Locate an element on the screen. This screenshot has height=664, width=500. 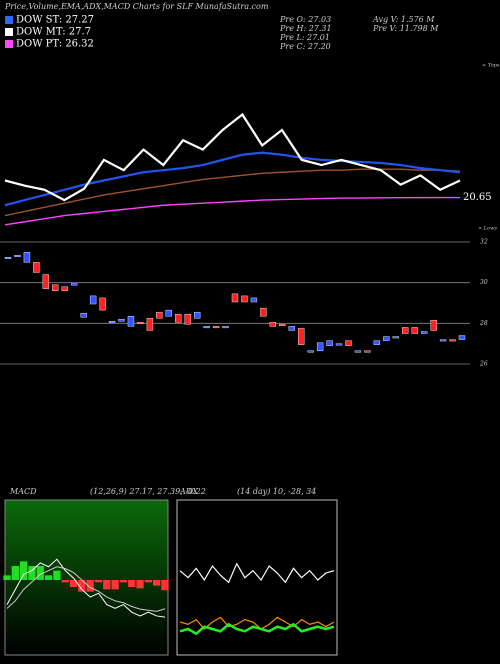
legend-label: DOW MT: 27.7 is located at coordinates (53, 32).